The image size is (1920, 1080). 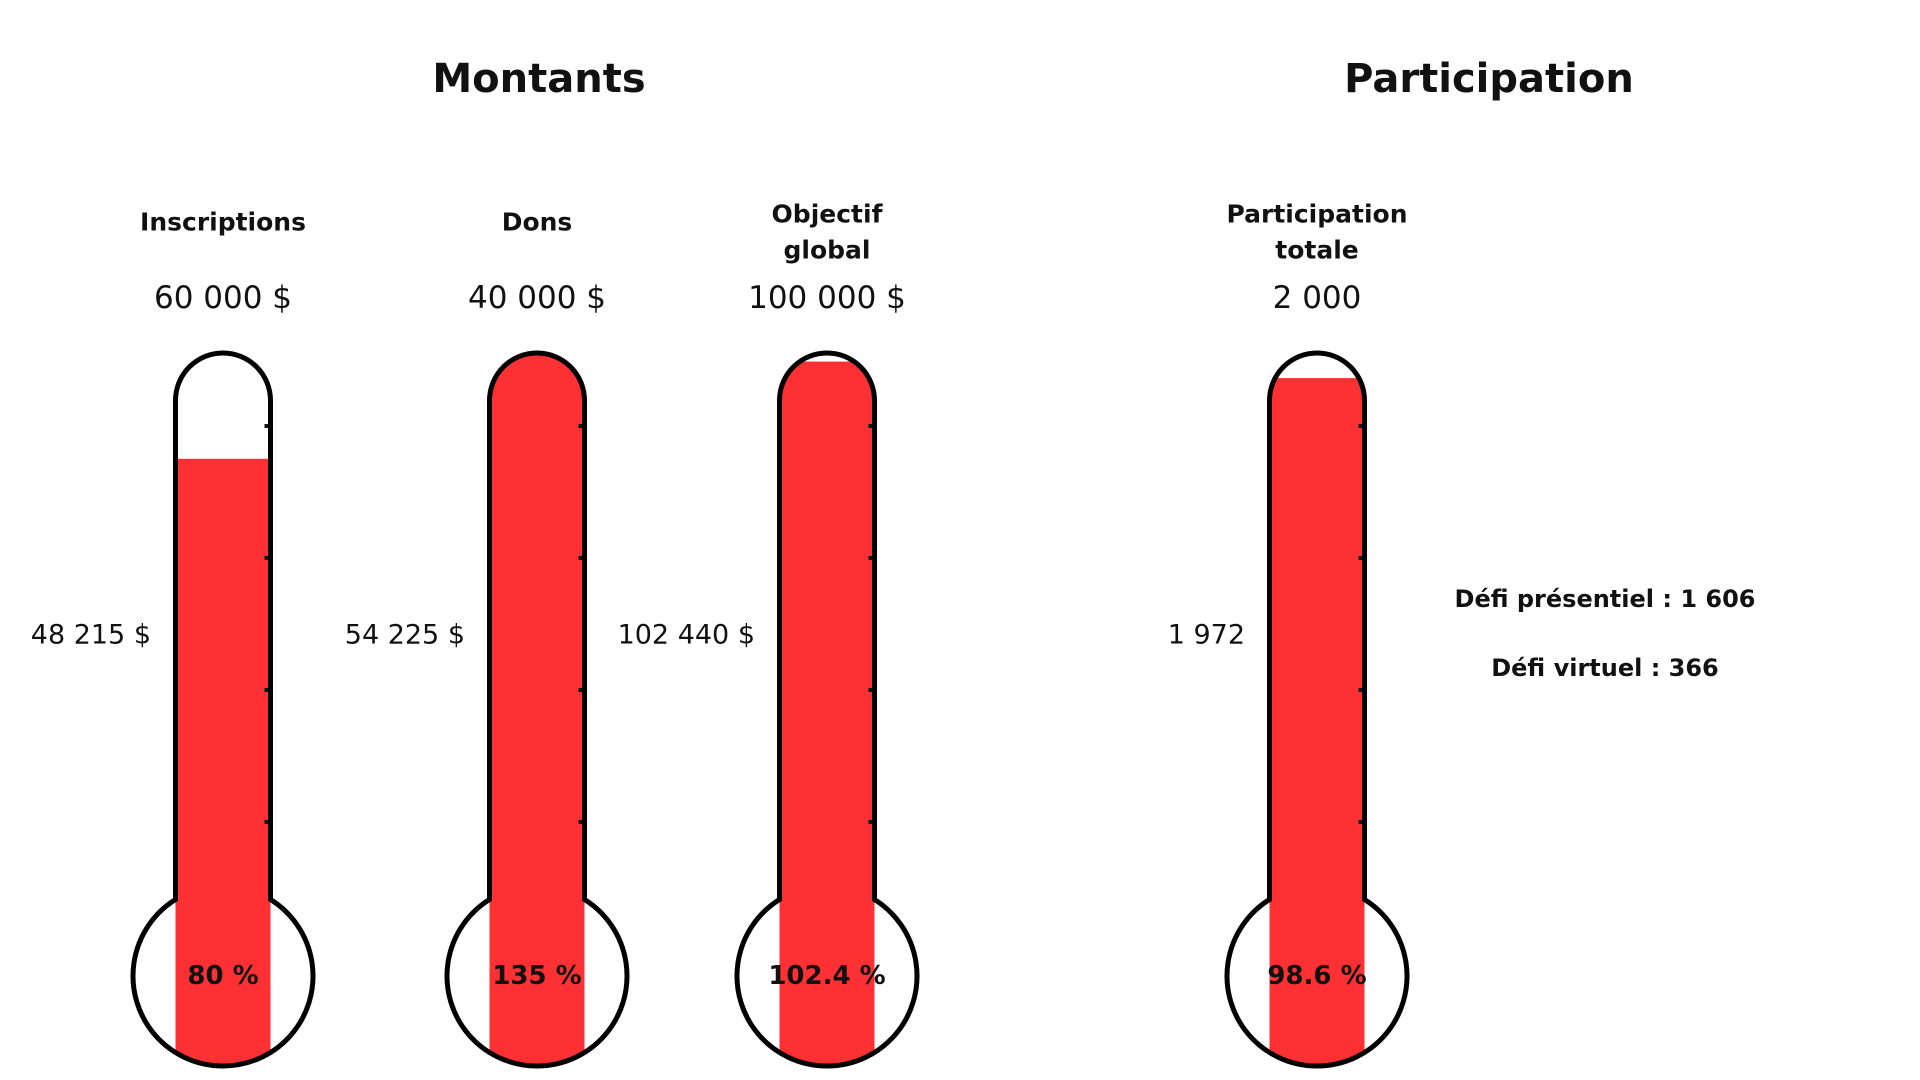 What do you see at coordinates (223, 298) in the screenshot?
I see `goal-amount: 60 000 $` at bounding box center [223, 298].